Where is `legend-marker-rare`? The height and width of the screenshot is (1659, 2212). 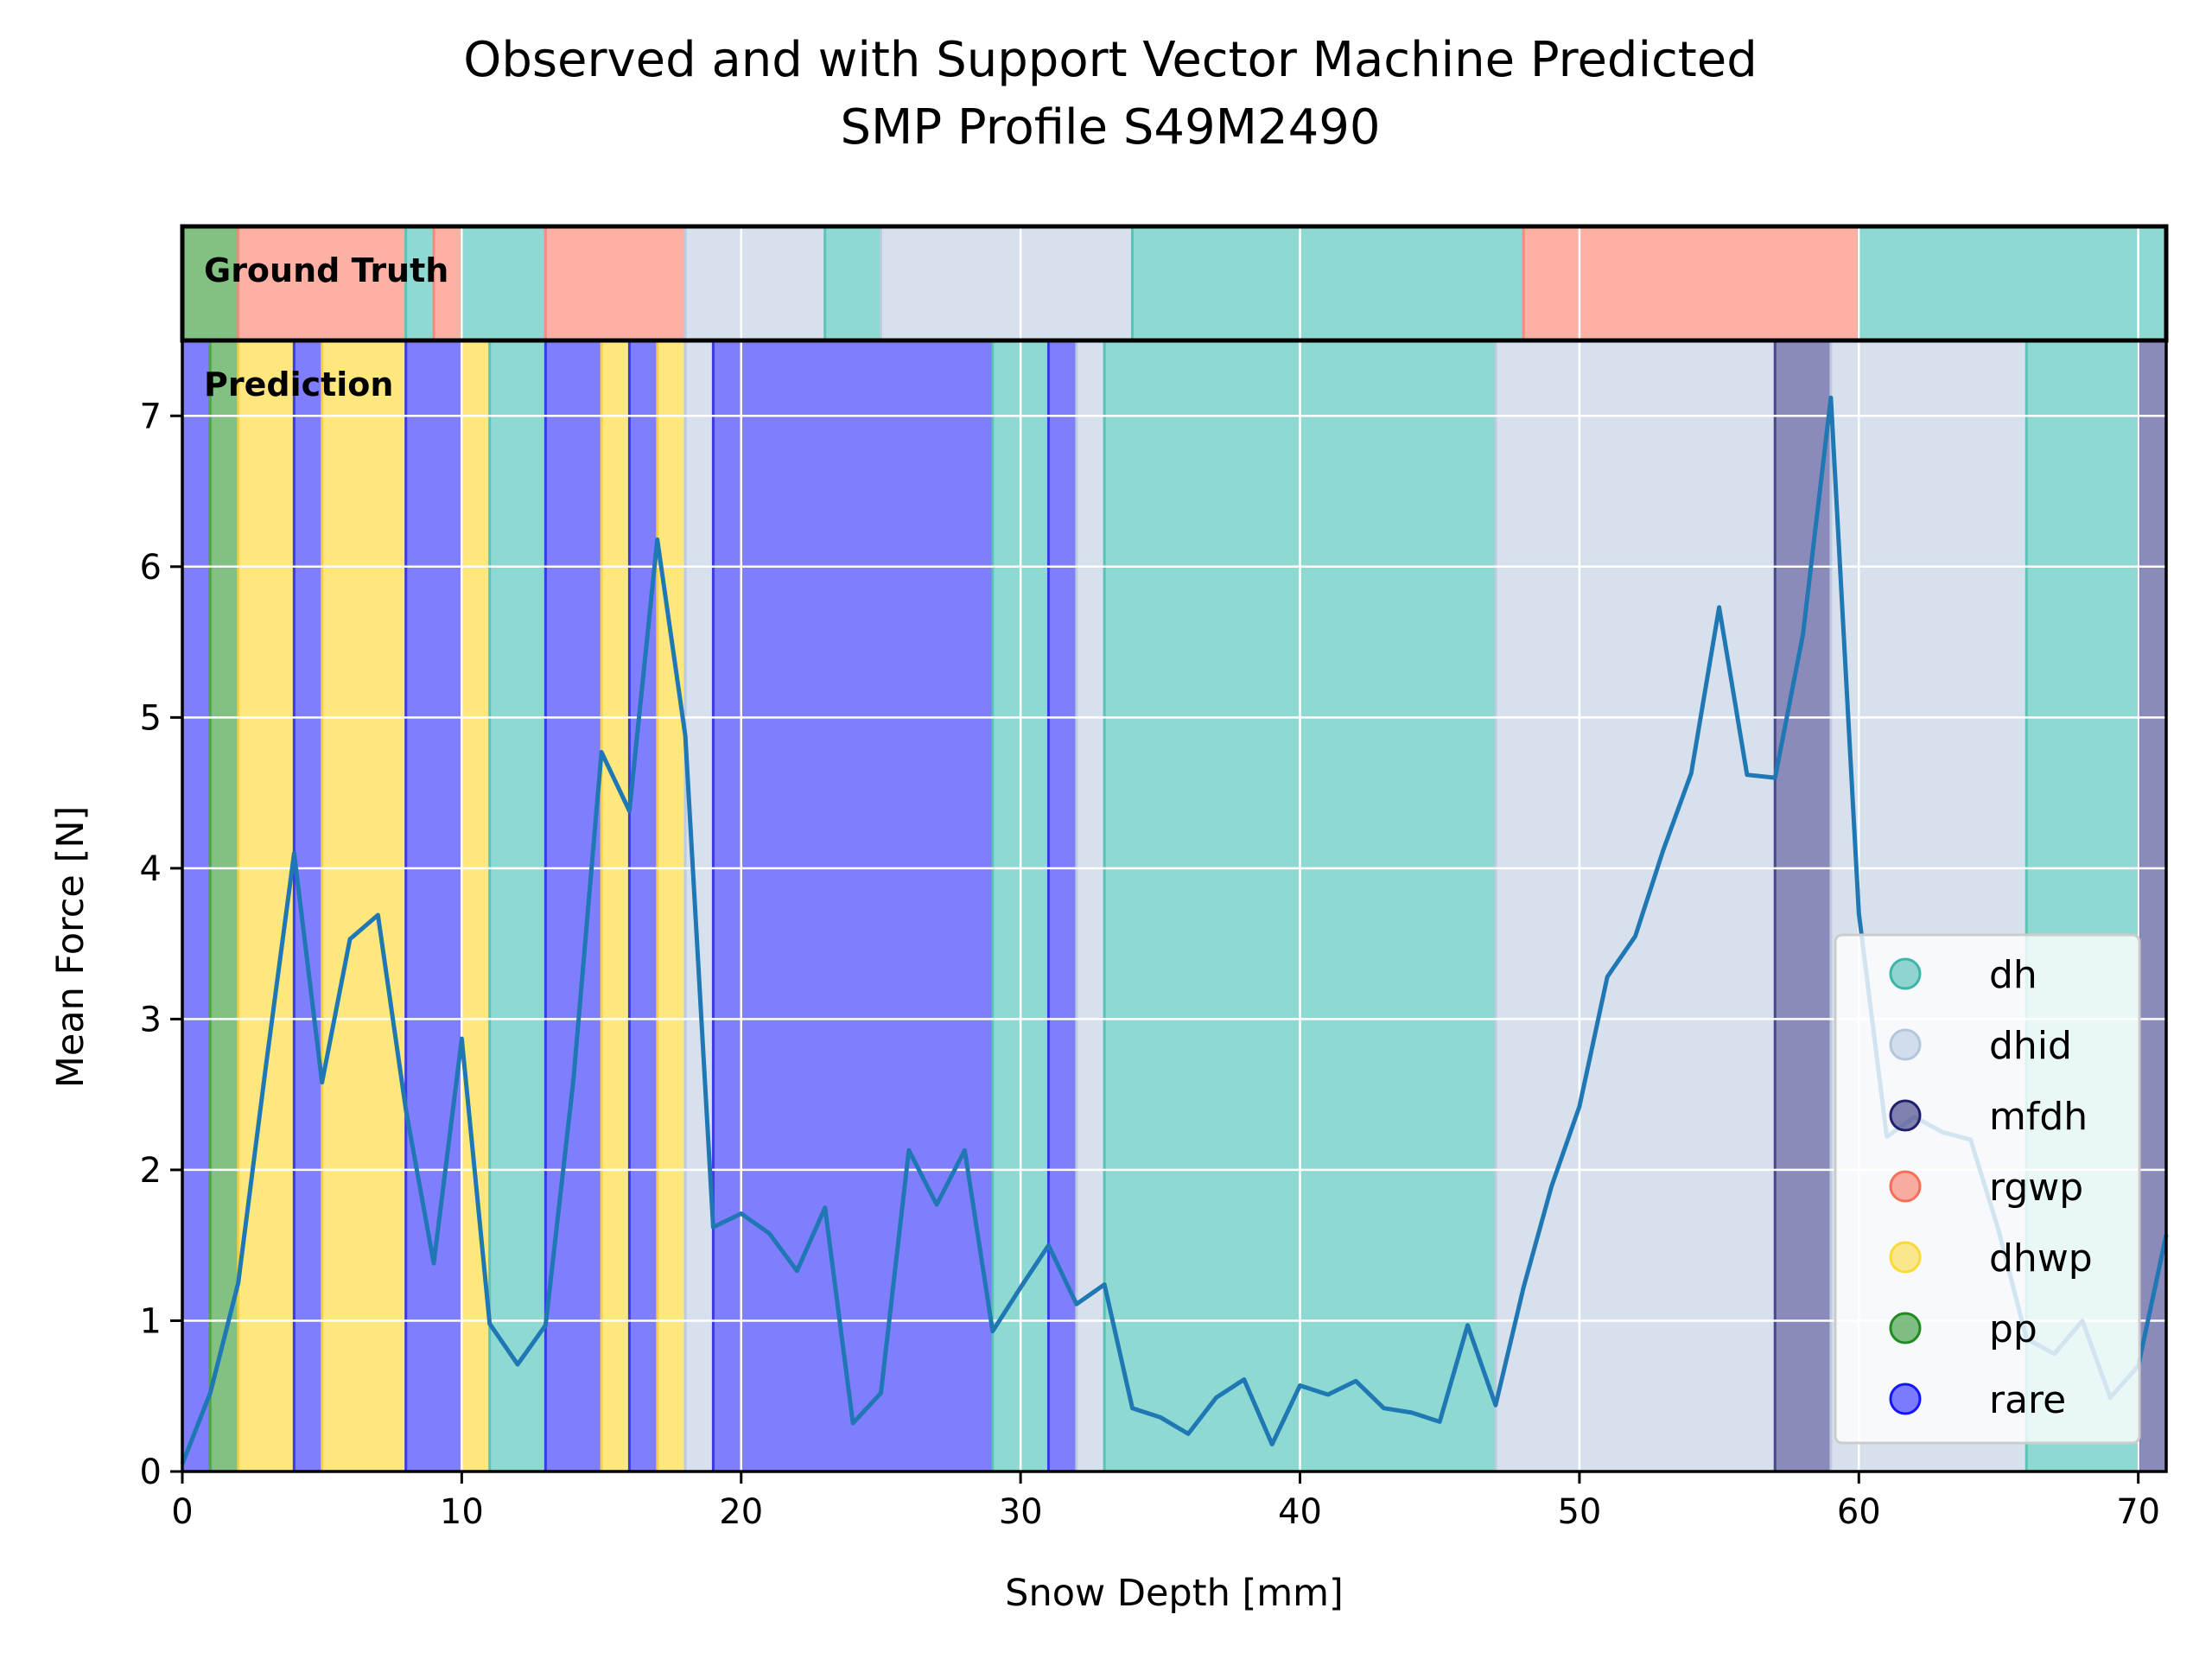 legend-marker-rare is located at coordinates (1905, 1398).